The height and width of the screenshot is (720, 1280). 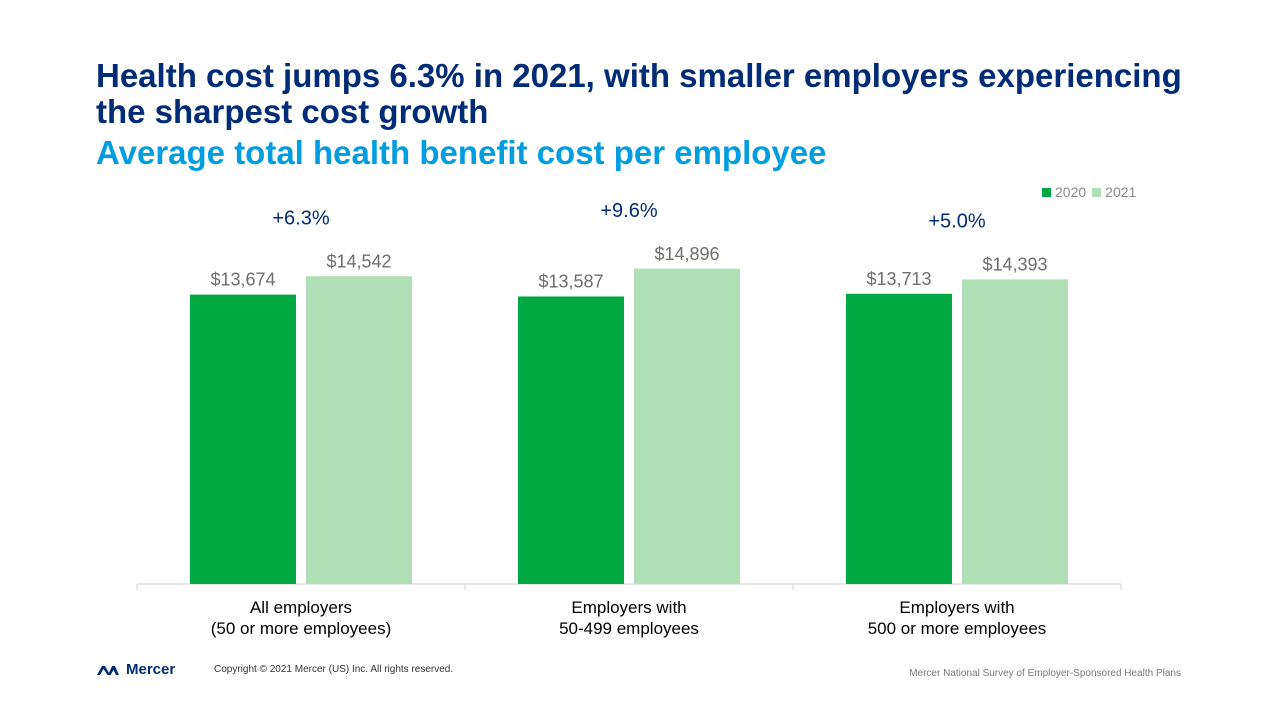 I want to click on data-label-2021: $14,393, so click(x=1014, y=264).